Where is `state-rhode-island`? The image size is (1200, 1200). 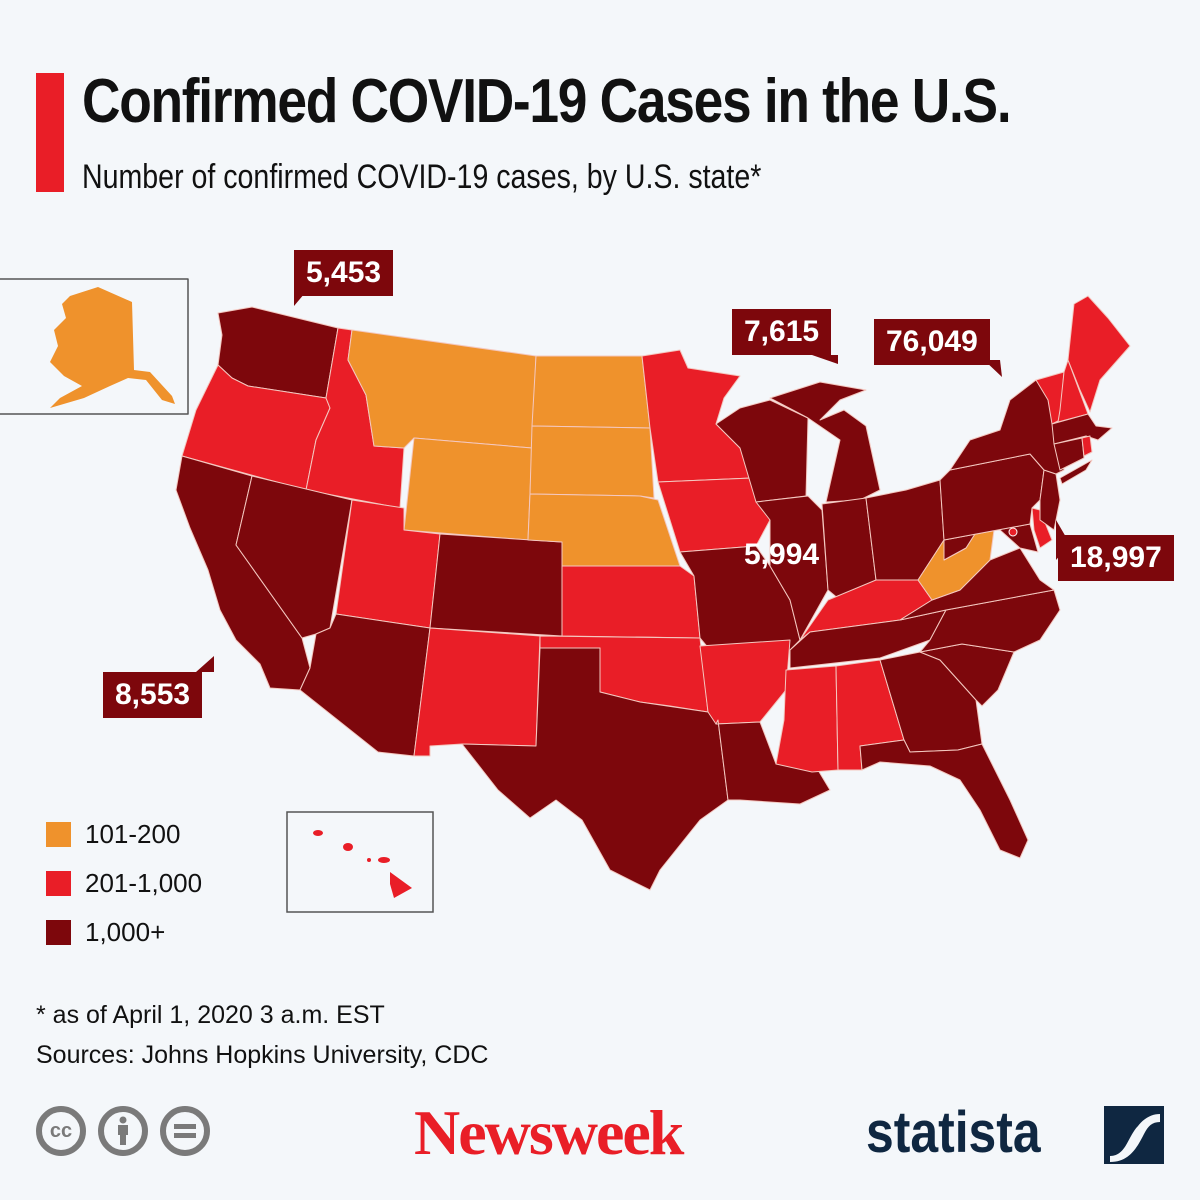
state-rhode-island is located at coordinates (1087, 446).